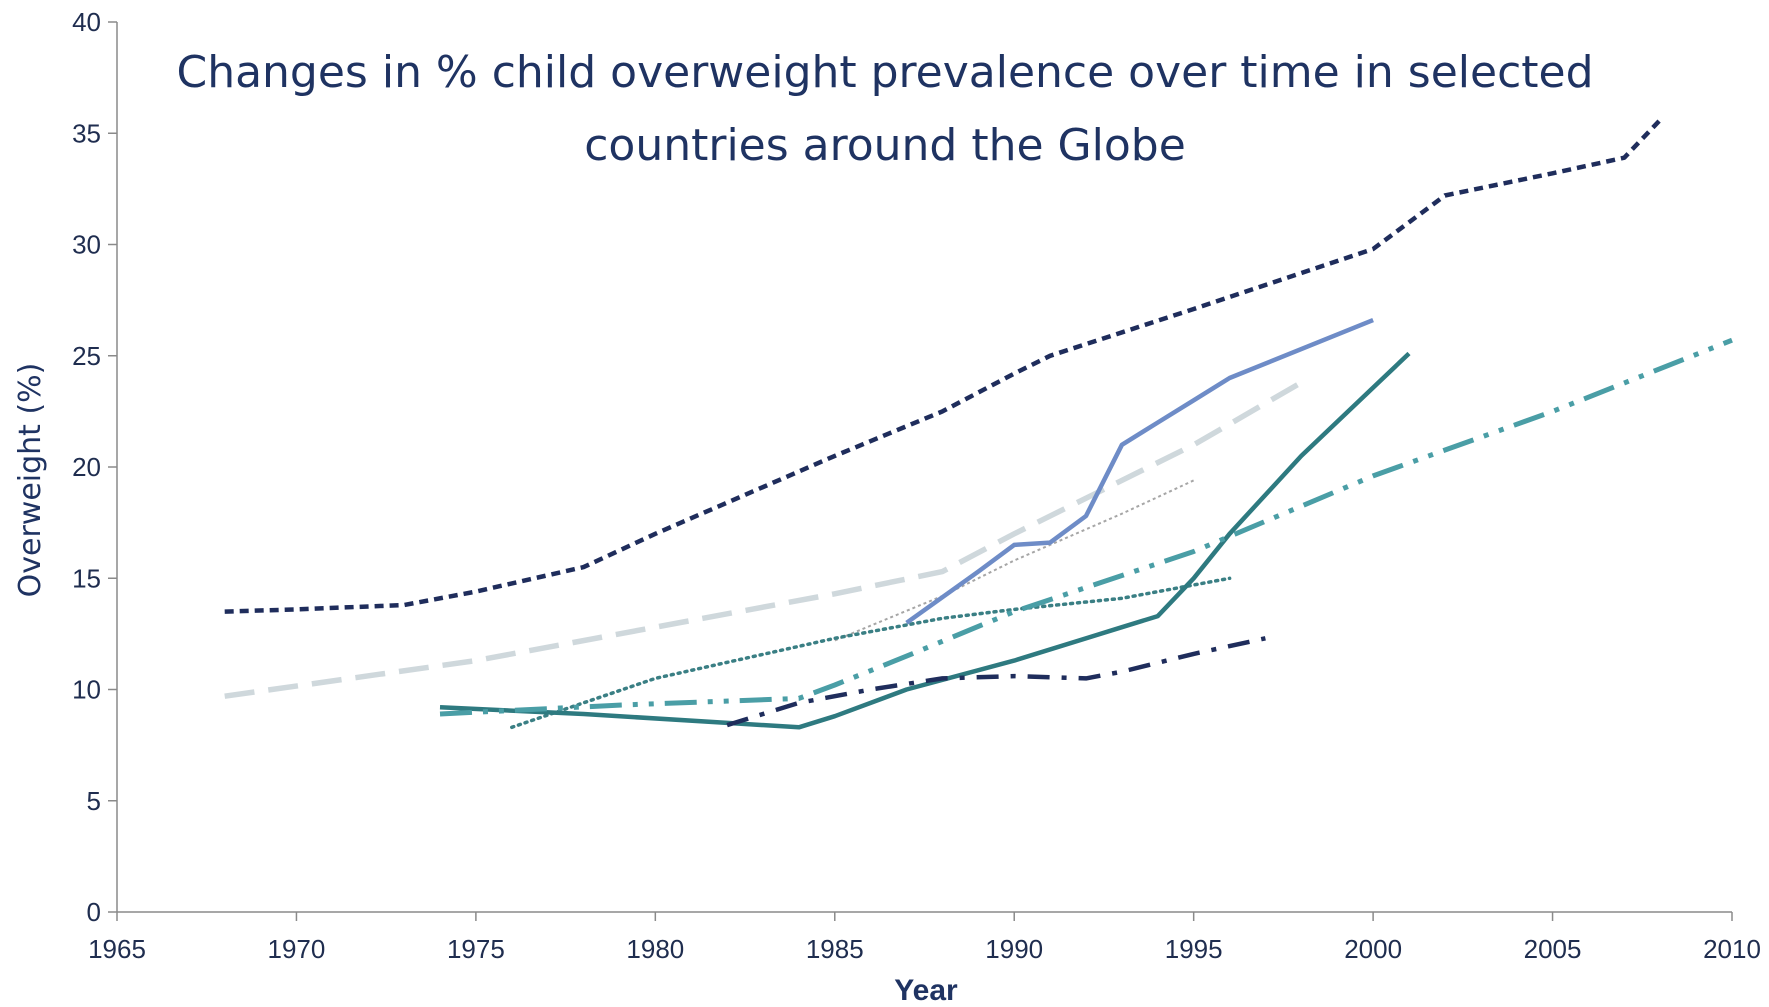  What do you see at coordinates (86, 133) in the screenshot?
I see `y-tick-label: 35` at bounding box center [86, 133].